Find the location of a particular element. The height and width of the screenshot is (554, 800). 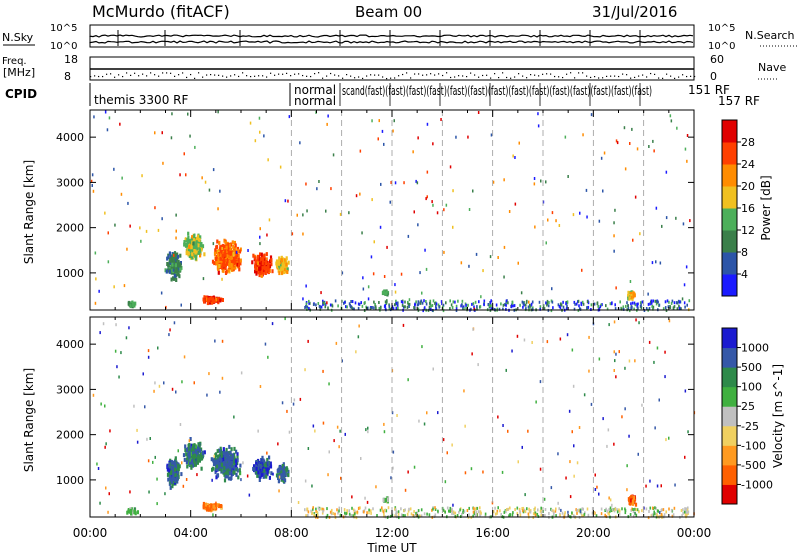

velocity-colorbar-tick-label: 500 is located at coordinates (751, 367).